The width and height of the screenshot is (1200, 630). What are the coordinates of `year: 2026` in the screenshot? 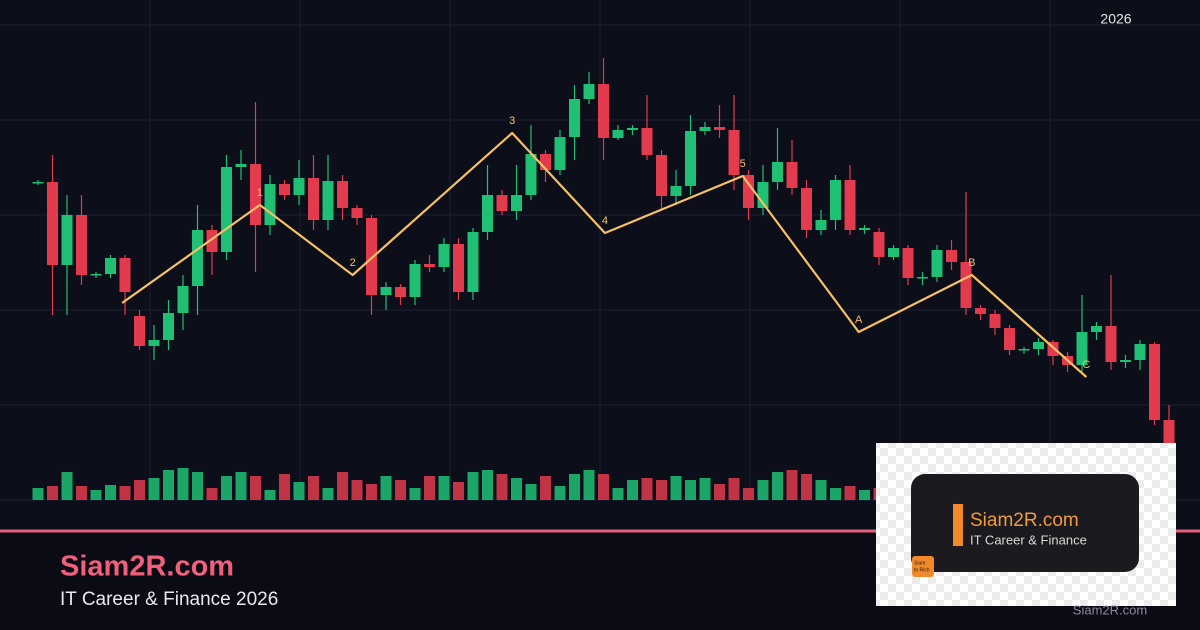 It's located at (1115, 19).